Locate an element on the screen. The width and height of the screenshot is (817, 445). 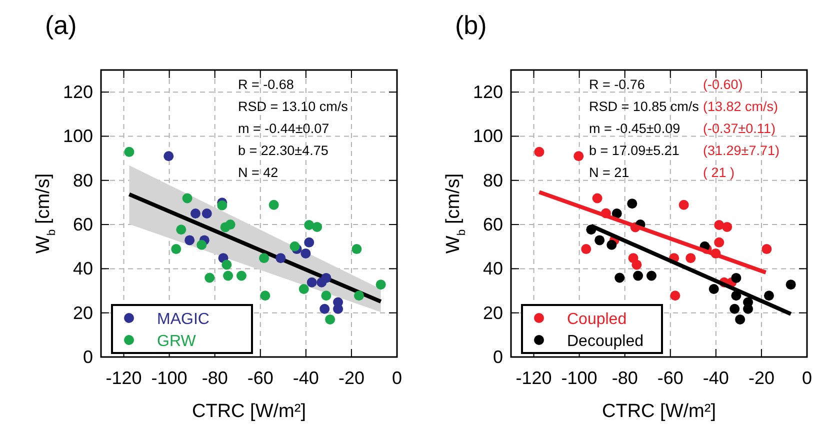
legend-label: GRW is located at coordinates (177, 341).